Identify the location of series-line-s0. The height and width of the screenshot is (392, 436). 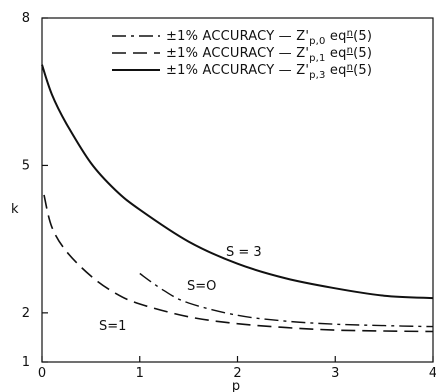
(286, 300).